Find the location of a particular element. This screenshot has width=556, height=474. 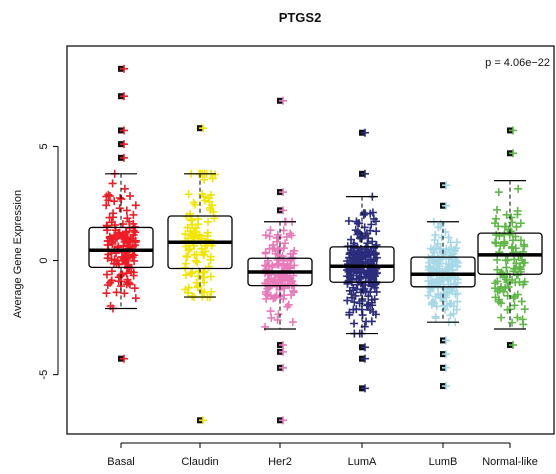

x-tick-label: Normal-like is located at coordinates (510, 462).